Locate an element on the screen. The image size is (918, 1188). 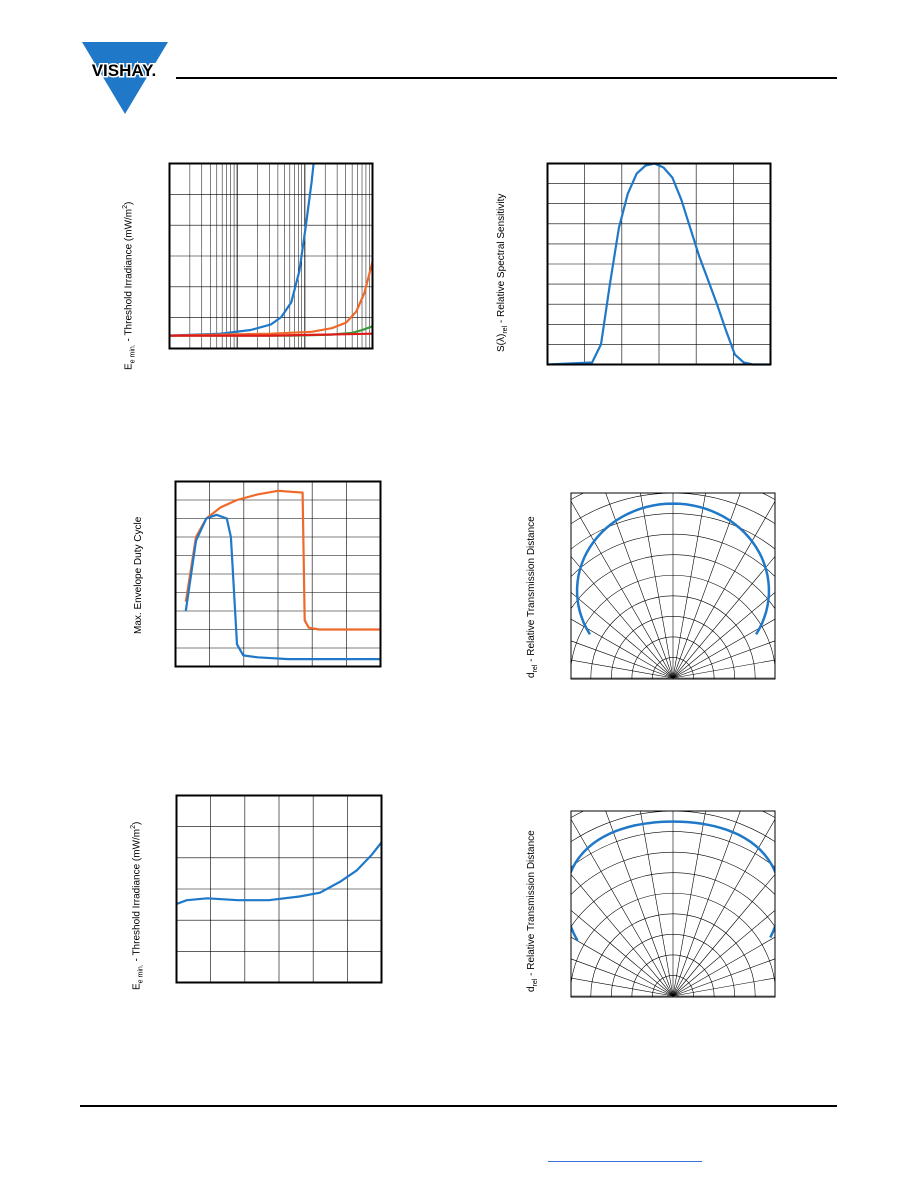
header-rule is located at coordinates (506, 78).